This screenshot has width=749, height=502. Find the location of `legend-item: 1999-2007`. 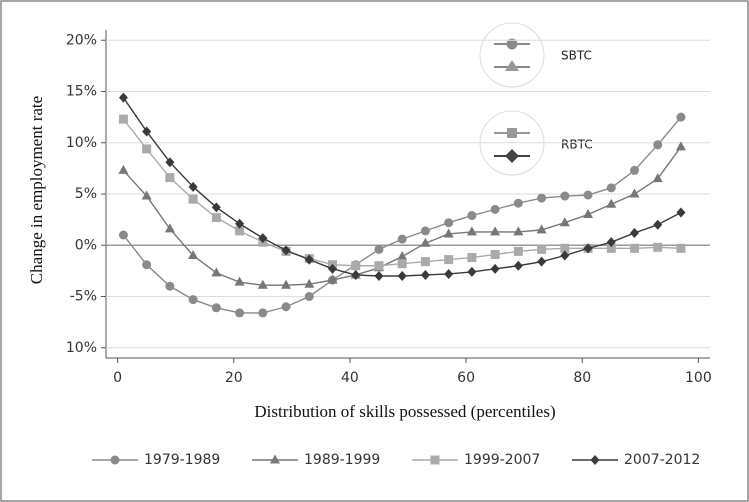

legend-item: 1999-2007 is located at coordinates (476, 460).